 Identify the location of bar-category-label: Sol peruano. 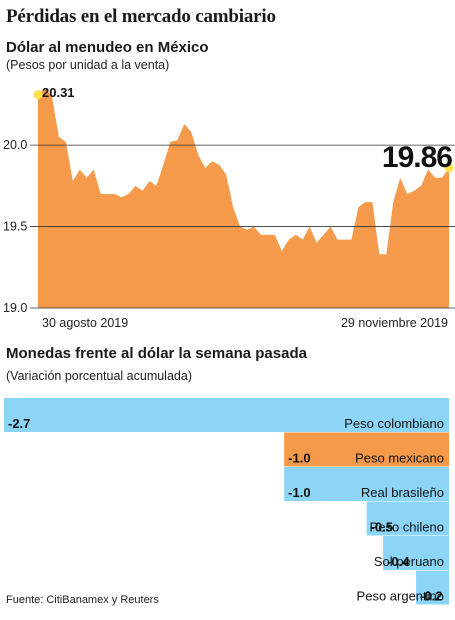
(409, 561).